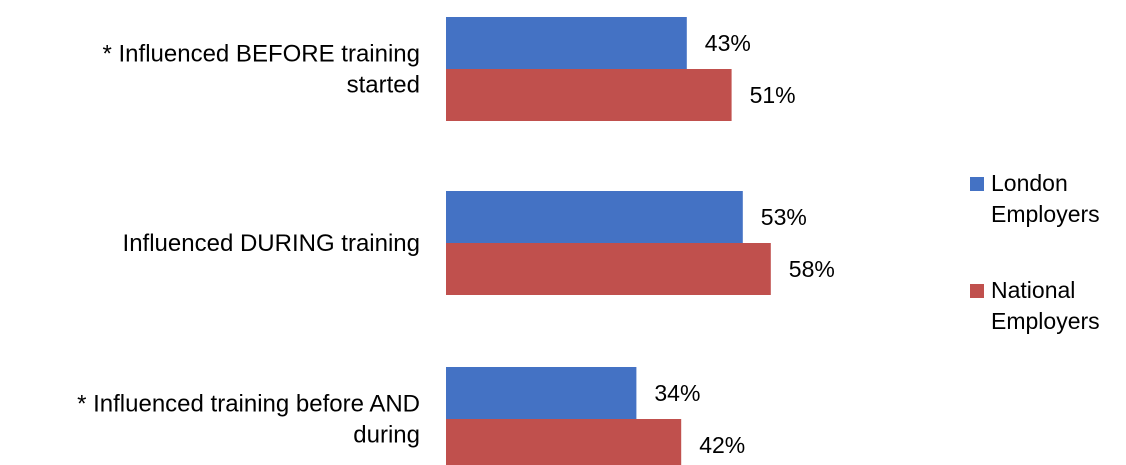  Describe the element at coordinates (977, 184) in the screenshot. I see `legend-swatch-london` at that location.